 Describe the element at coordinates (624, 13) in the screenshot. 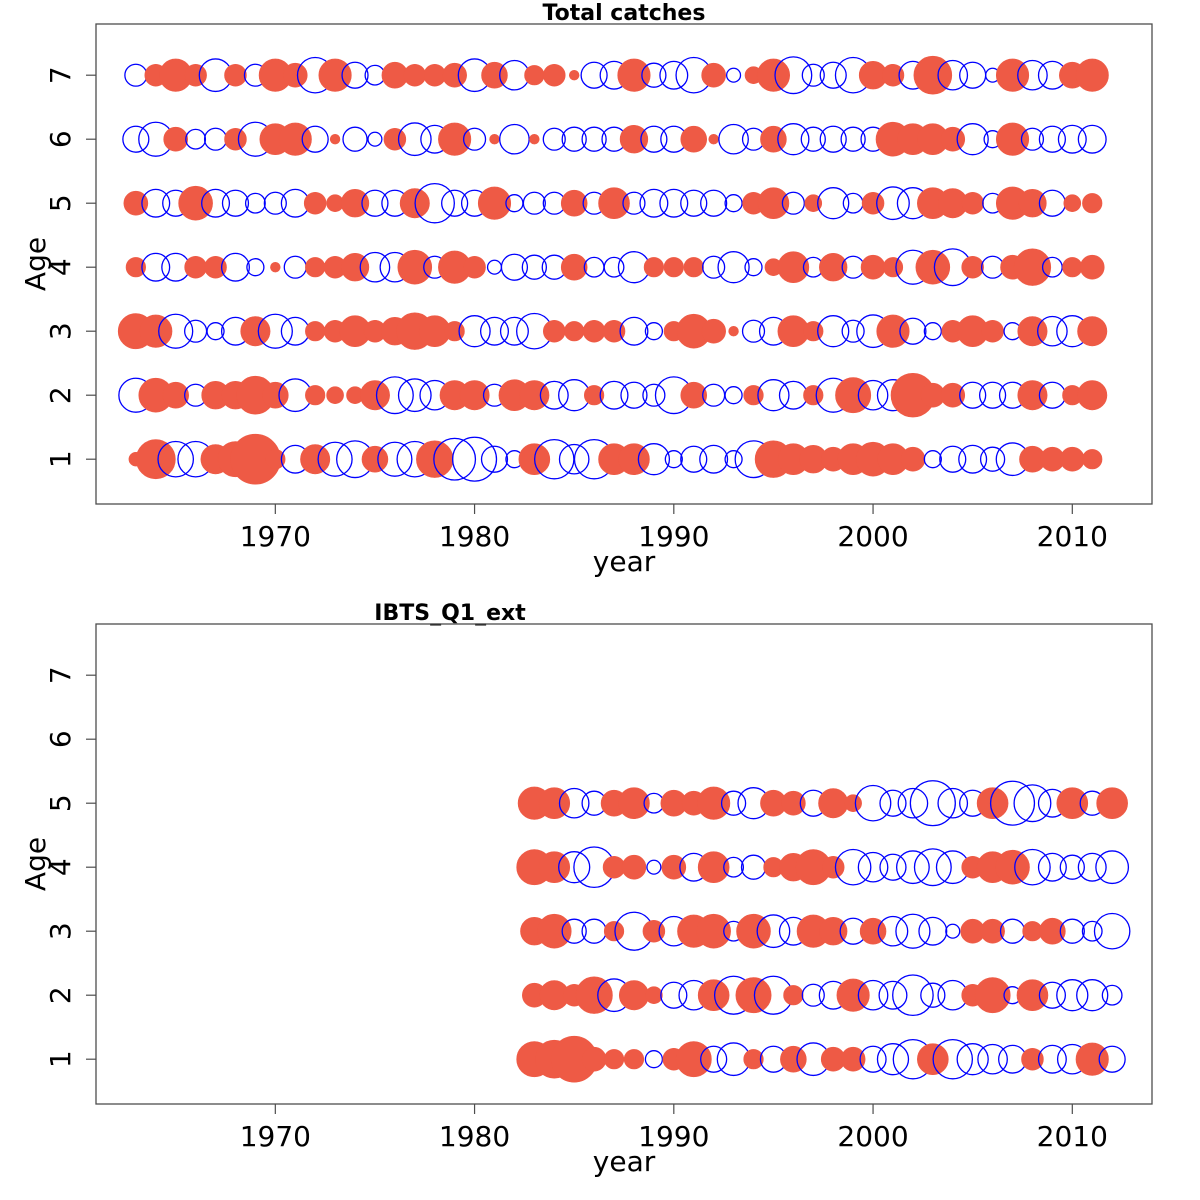

I see `panel-title: Total catches` at that location.